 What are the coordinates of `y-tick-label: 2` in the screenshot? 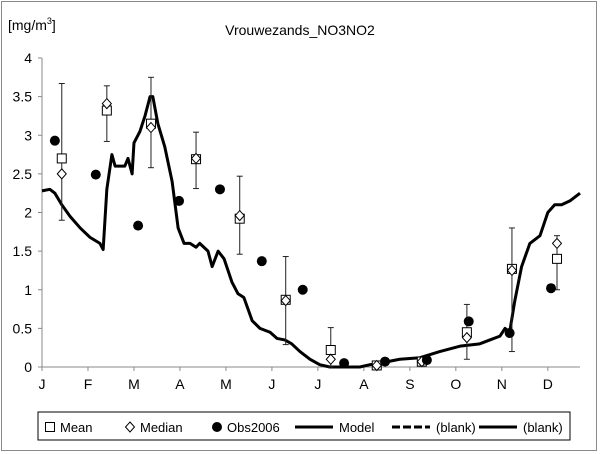 It's located at (28, 213).